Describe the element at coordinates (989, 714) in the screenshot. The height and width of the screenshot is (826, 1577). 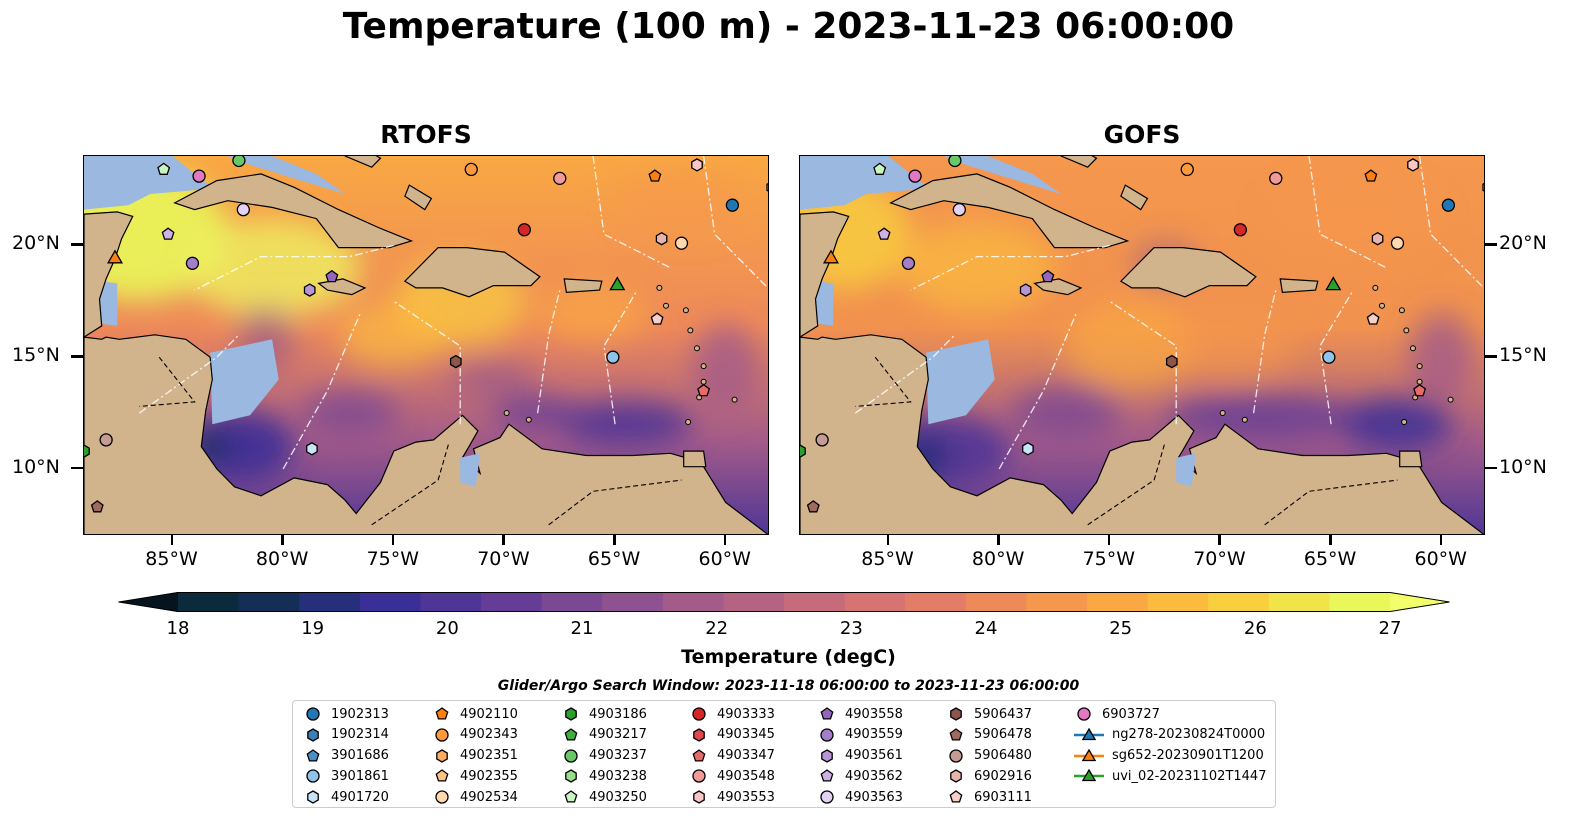
I see `legend-item-5906437: 5906437` at that location.